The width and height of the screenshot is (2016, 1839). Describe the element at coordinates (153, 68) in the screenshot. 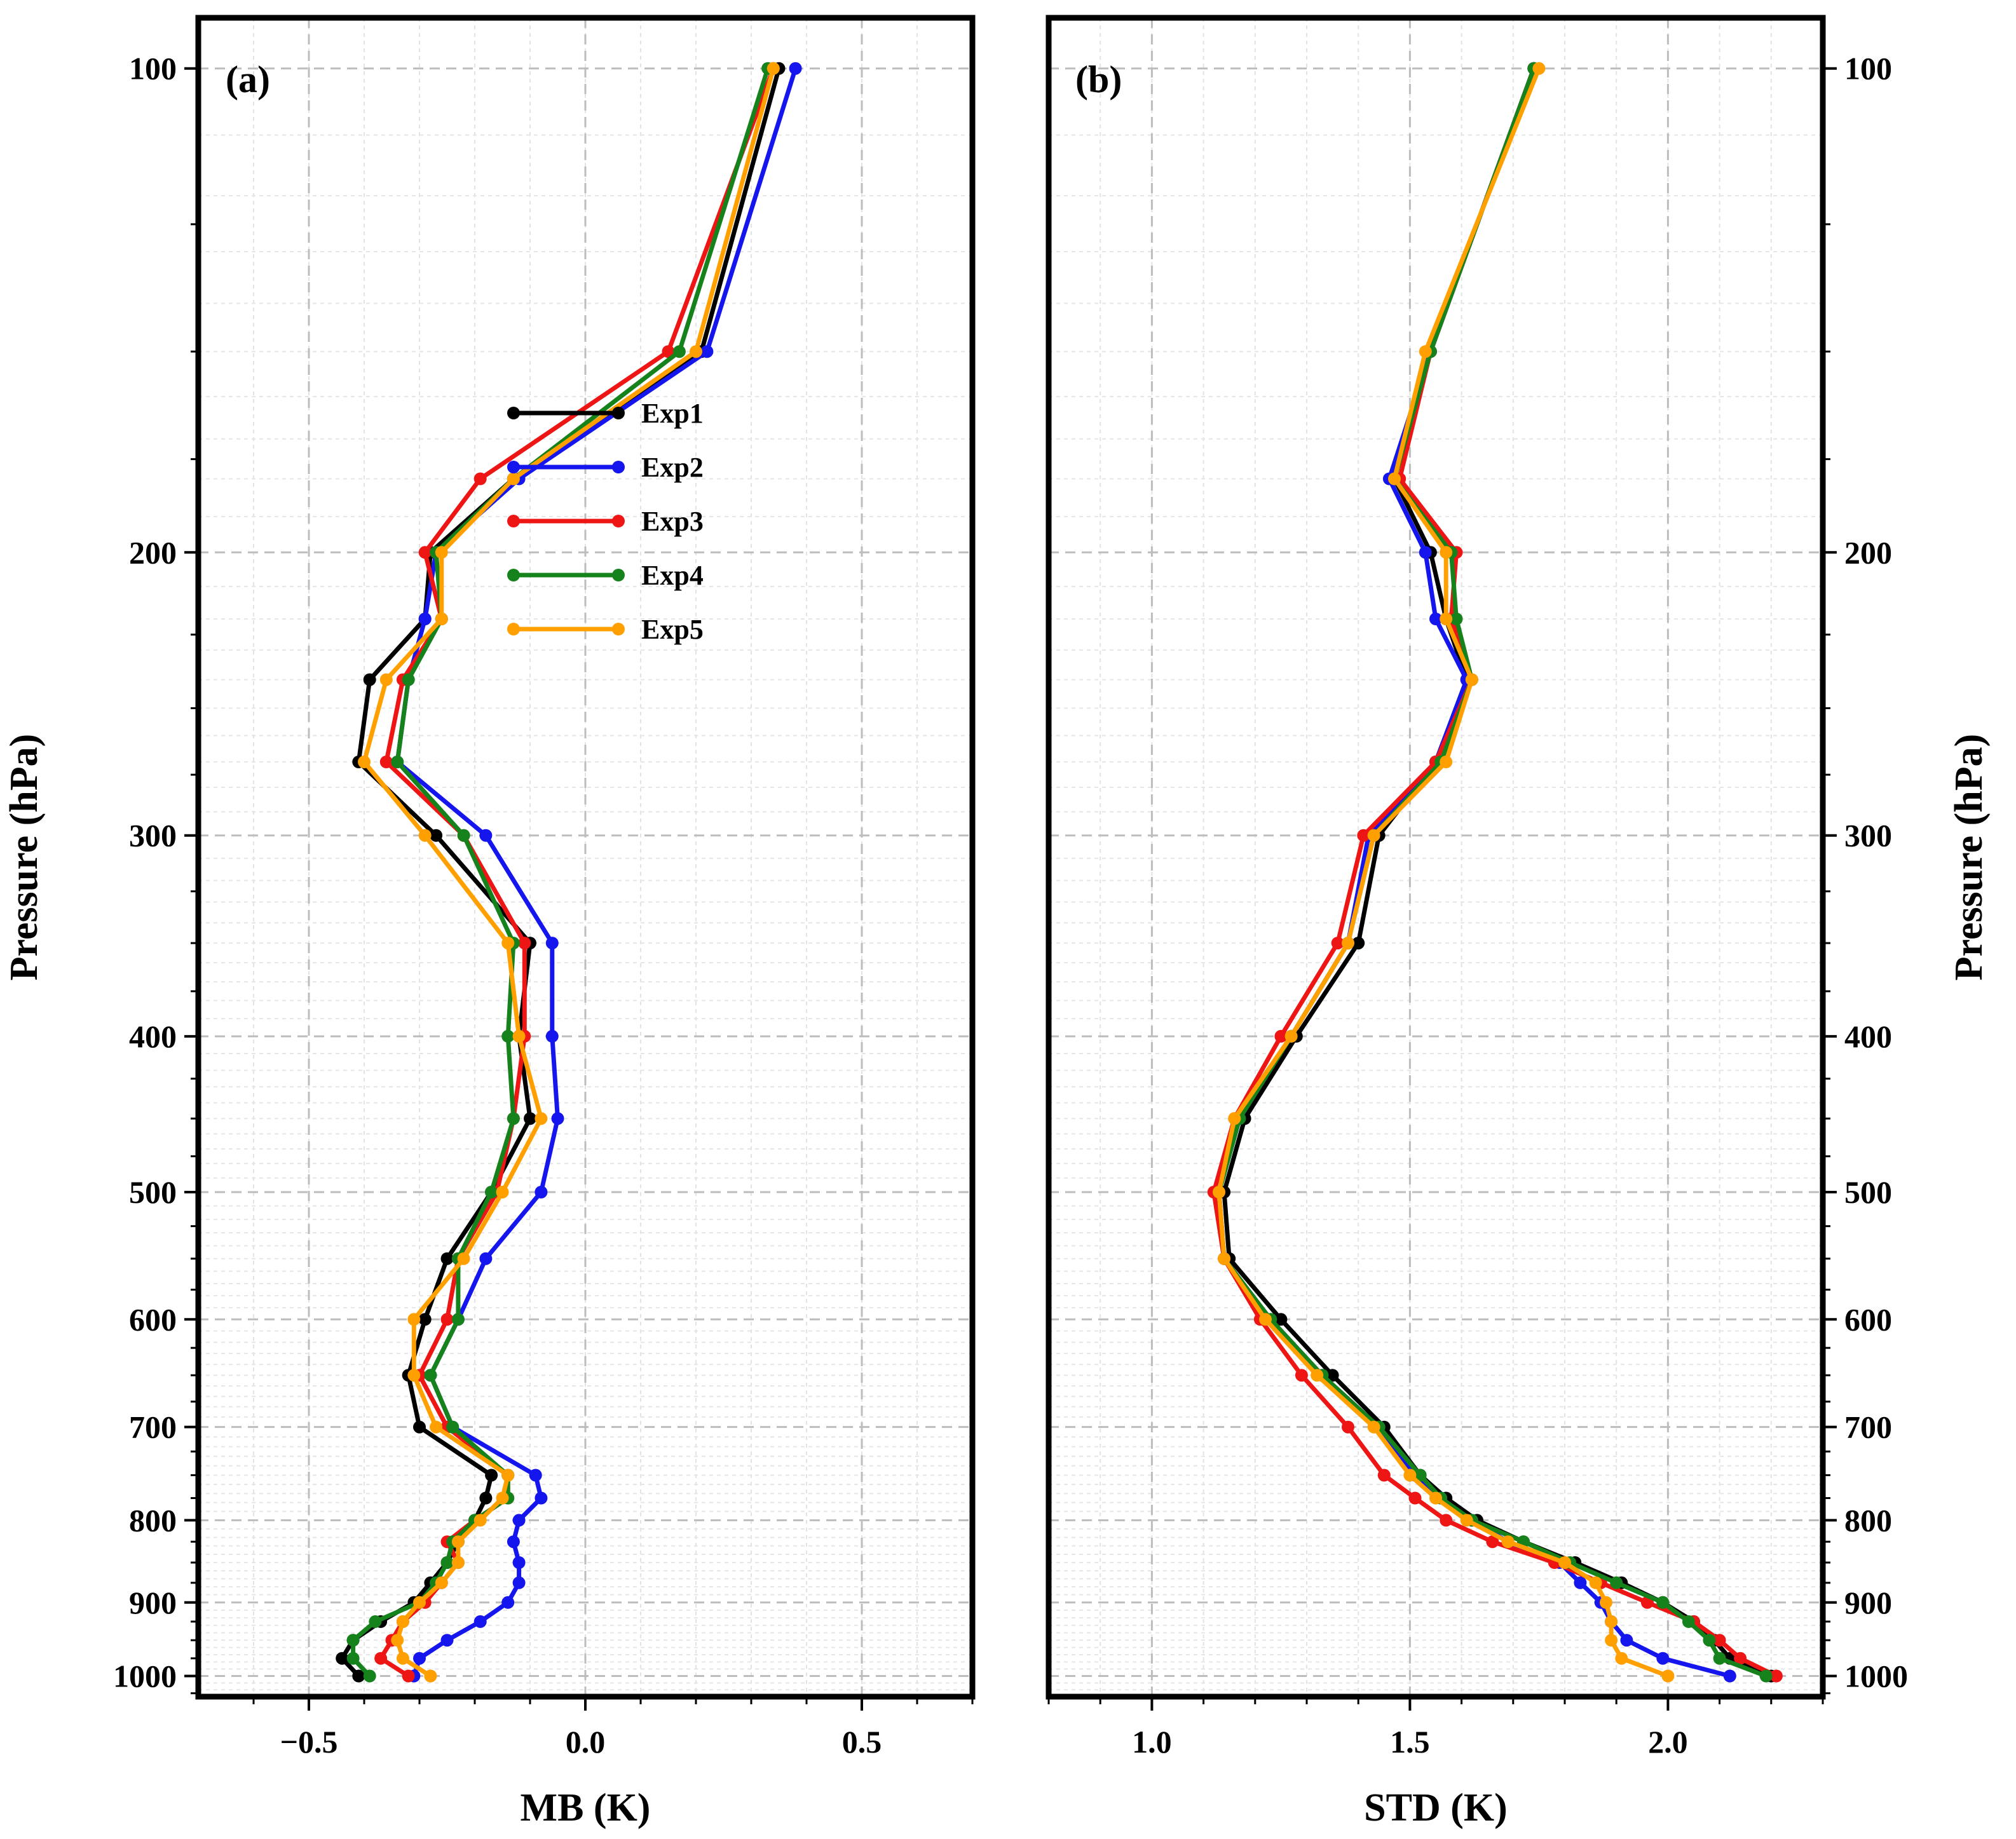

I see `y-tick-label: 100` at that location.